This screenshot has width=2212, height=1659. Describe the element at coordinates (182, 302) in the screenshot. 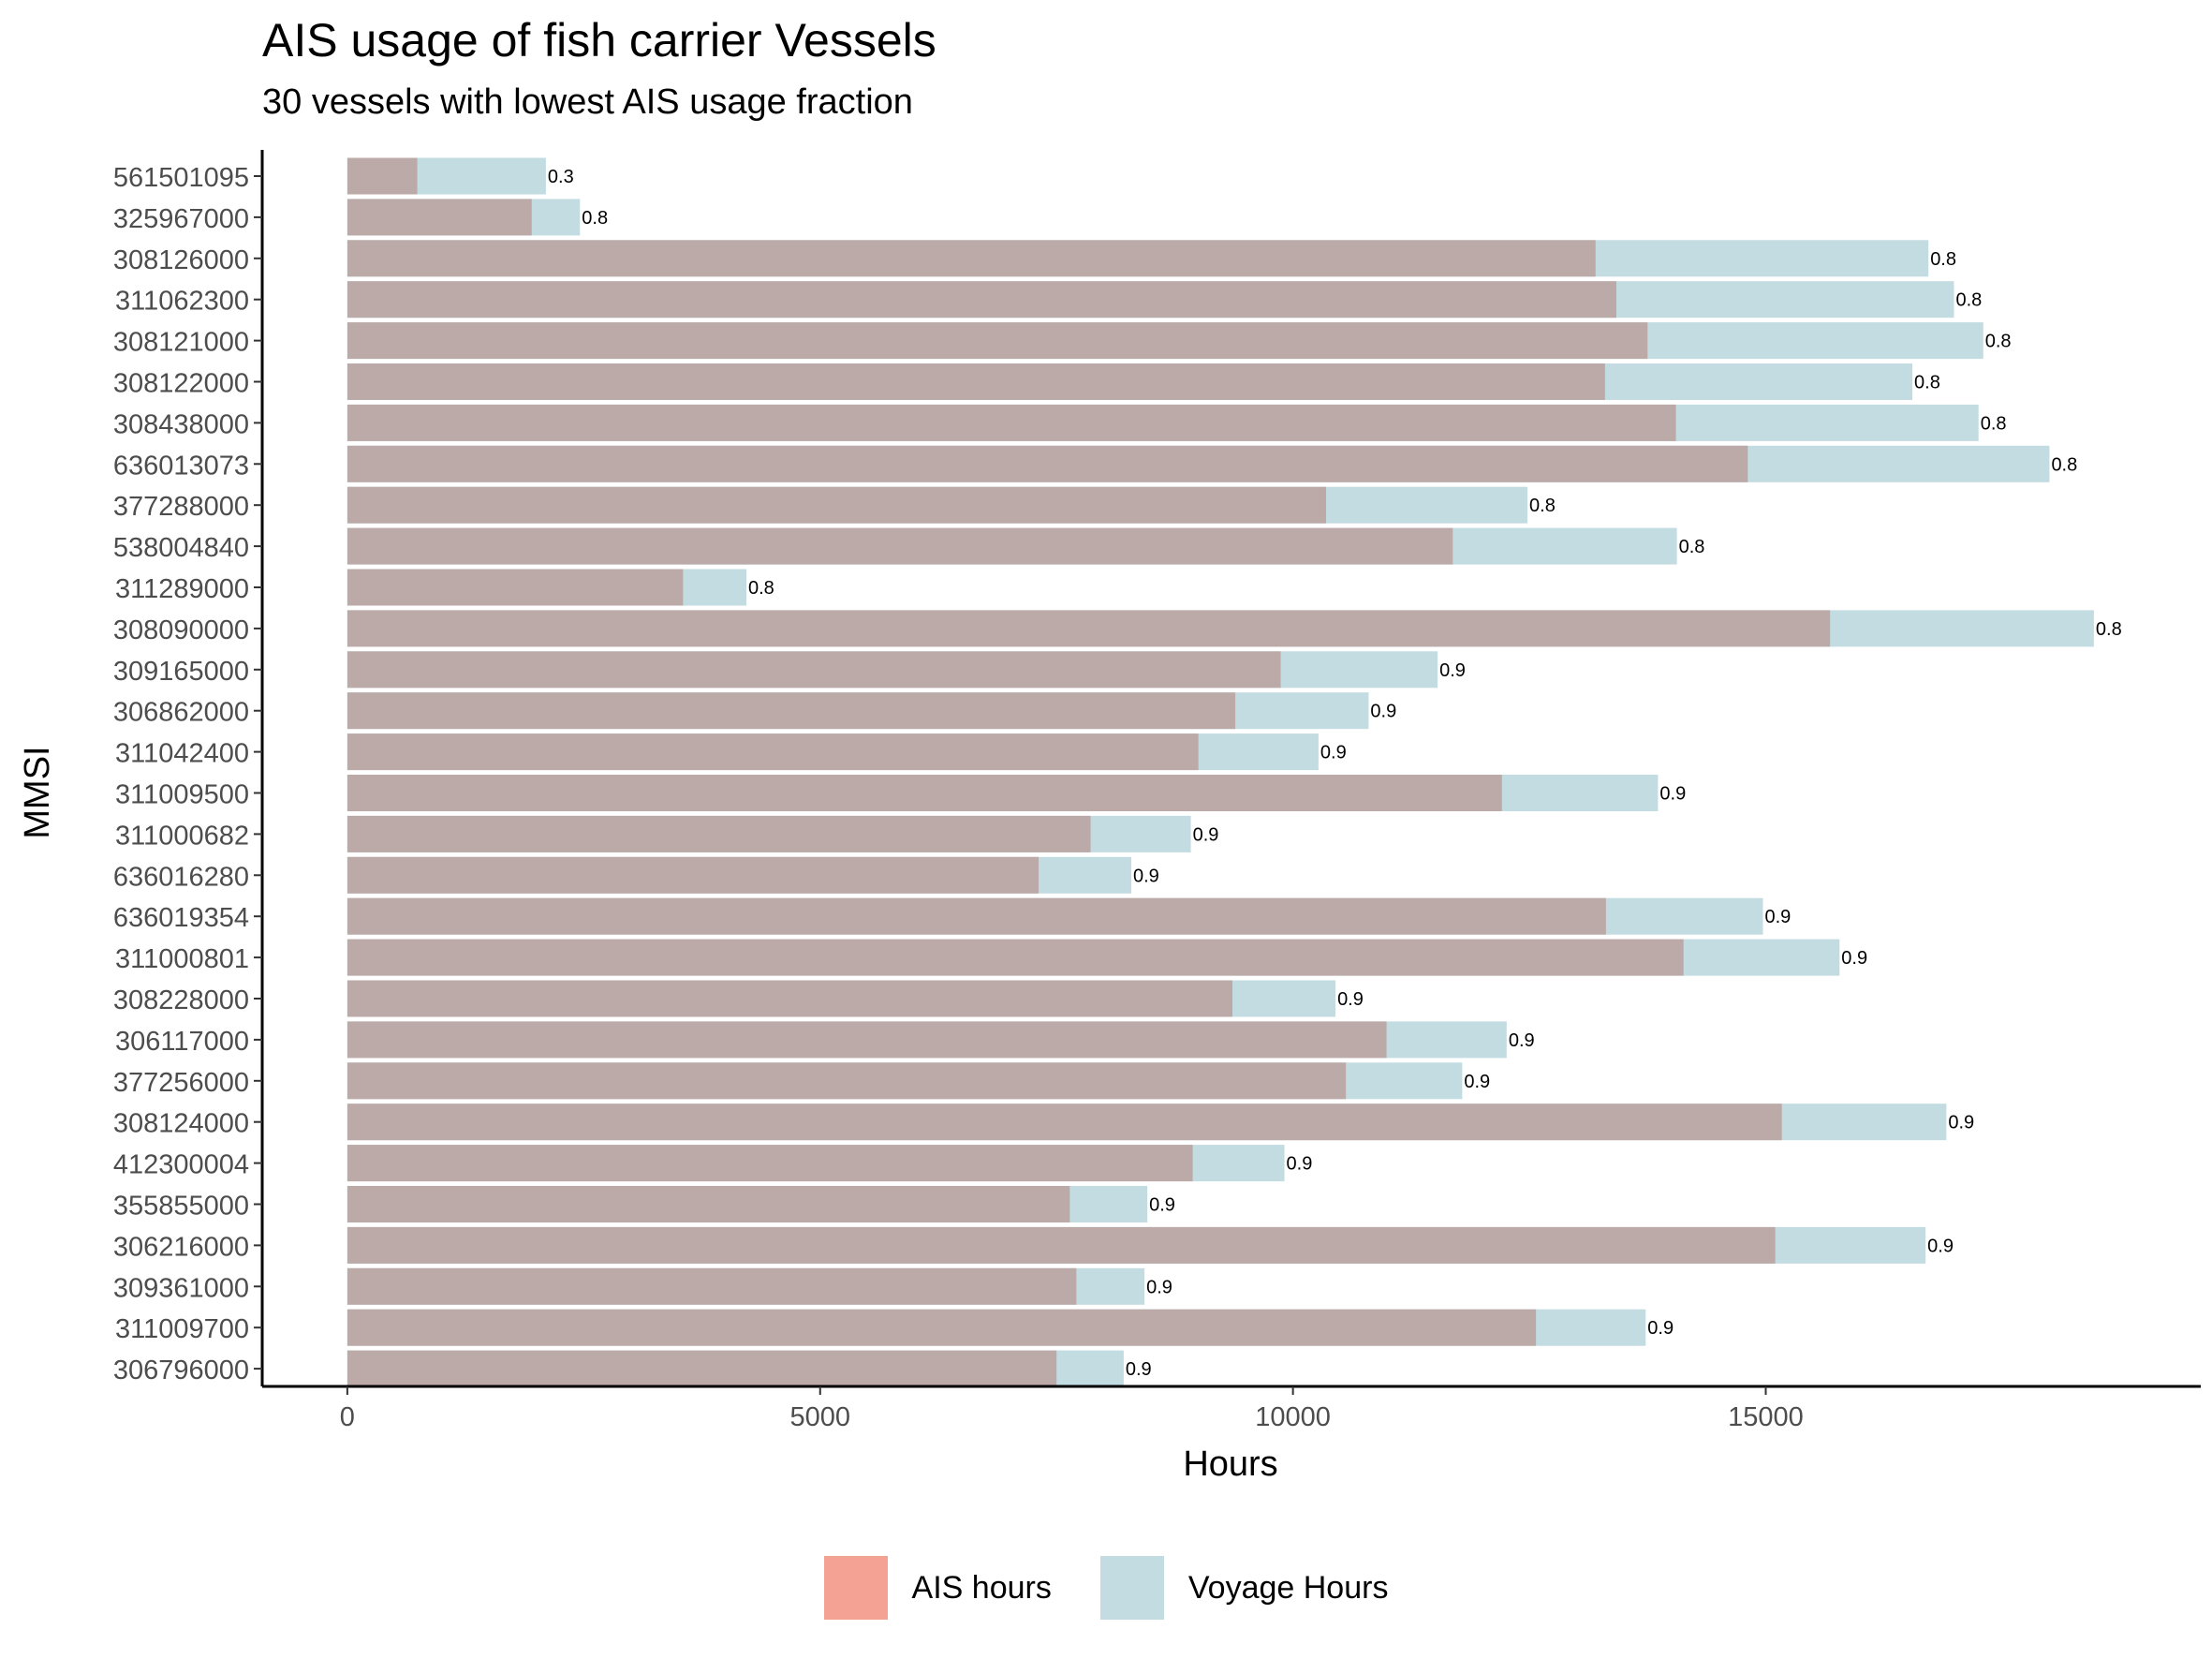

I see `y-tick-label-311062300: 311062300` at that location.